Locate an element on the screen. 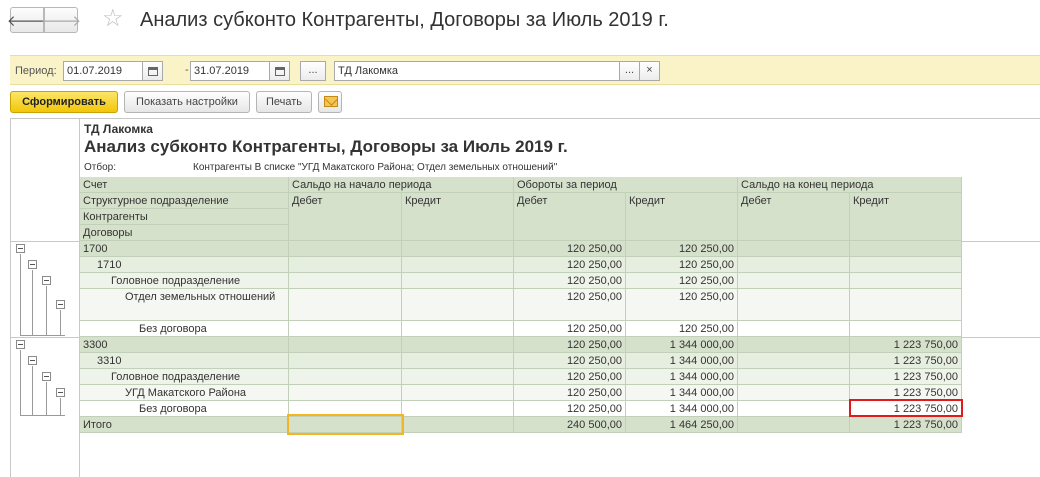  header-closing-balance: Сальдо на конец периода is located at coordinates (850, 185).